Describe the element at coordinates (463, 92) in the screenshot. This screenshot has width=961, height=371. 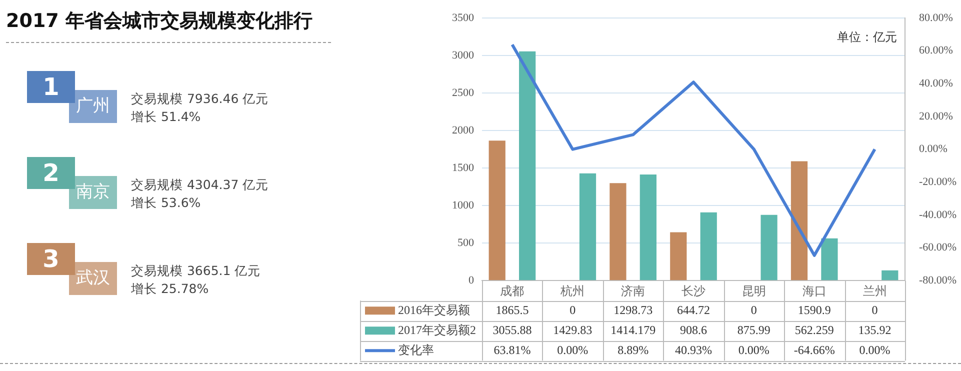
I see `y-tick-label: 2500` at that location.